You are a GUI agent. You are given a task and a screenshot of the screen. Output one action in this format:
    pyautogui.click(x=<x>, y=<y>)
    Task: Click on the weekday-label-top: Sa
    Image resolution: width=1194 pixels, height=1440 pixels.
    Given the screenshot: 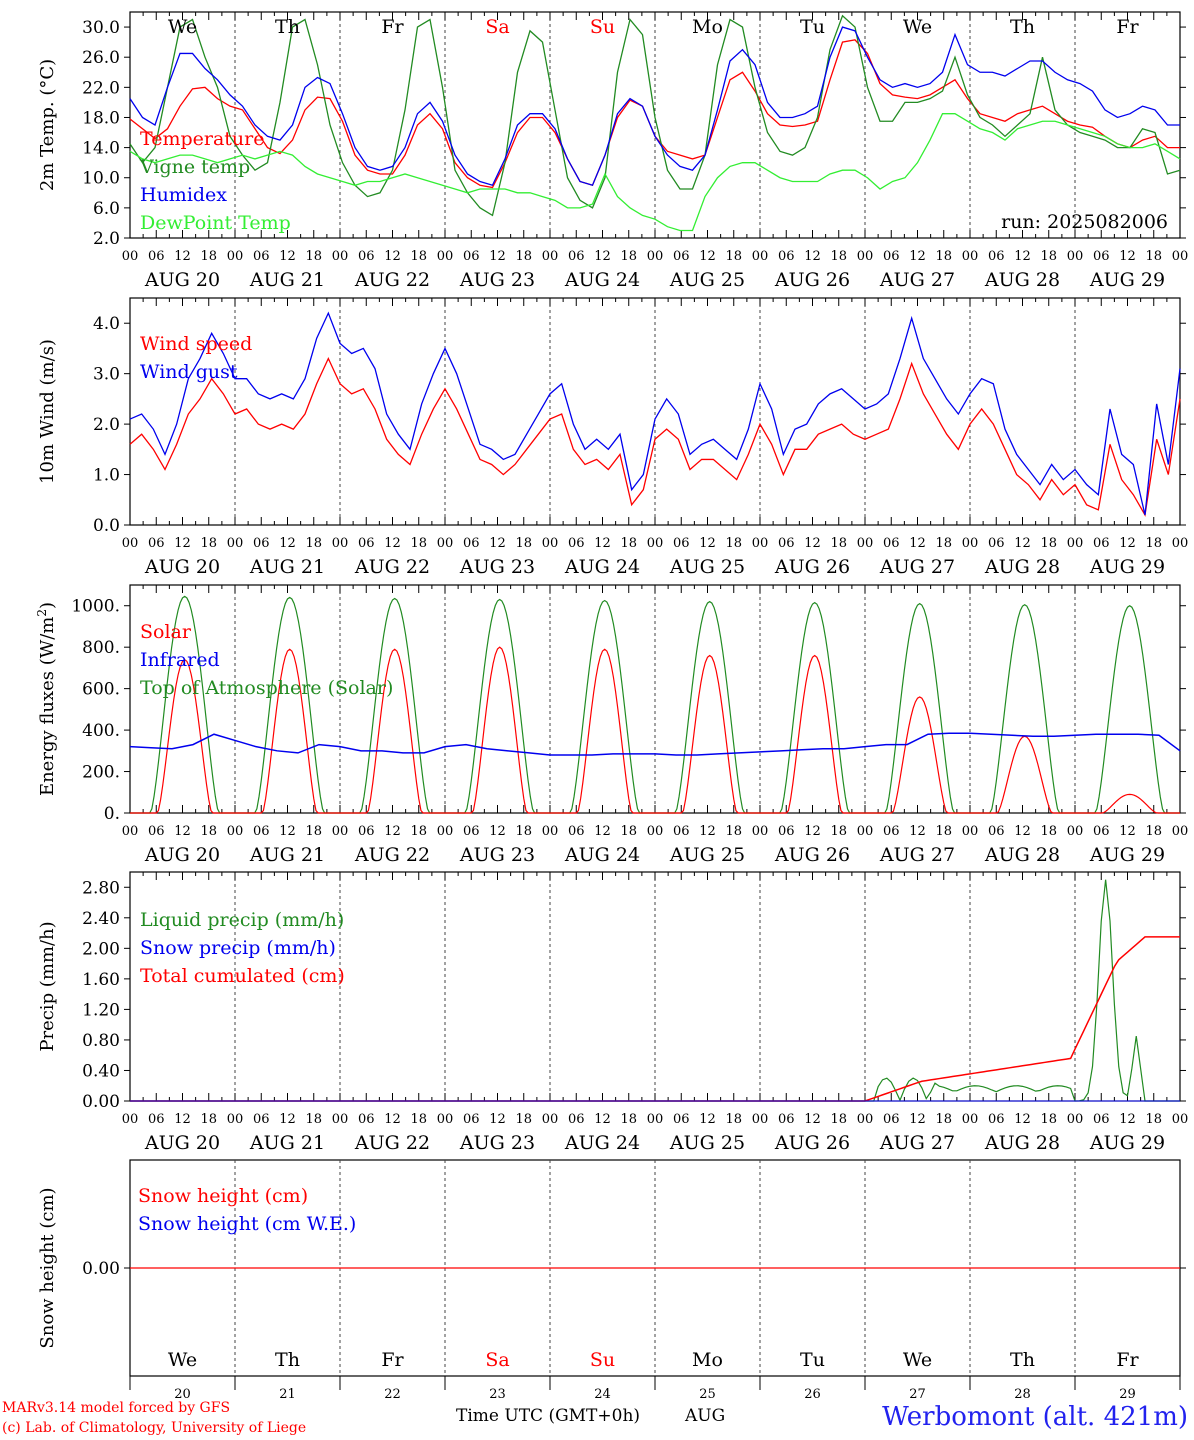 What is the action you would take?
    pyautogui.click(x=497, y=27)
    